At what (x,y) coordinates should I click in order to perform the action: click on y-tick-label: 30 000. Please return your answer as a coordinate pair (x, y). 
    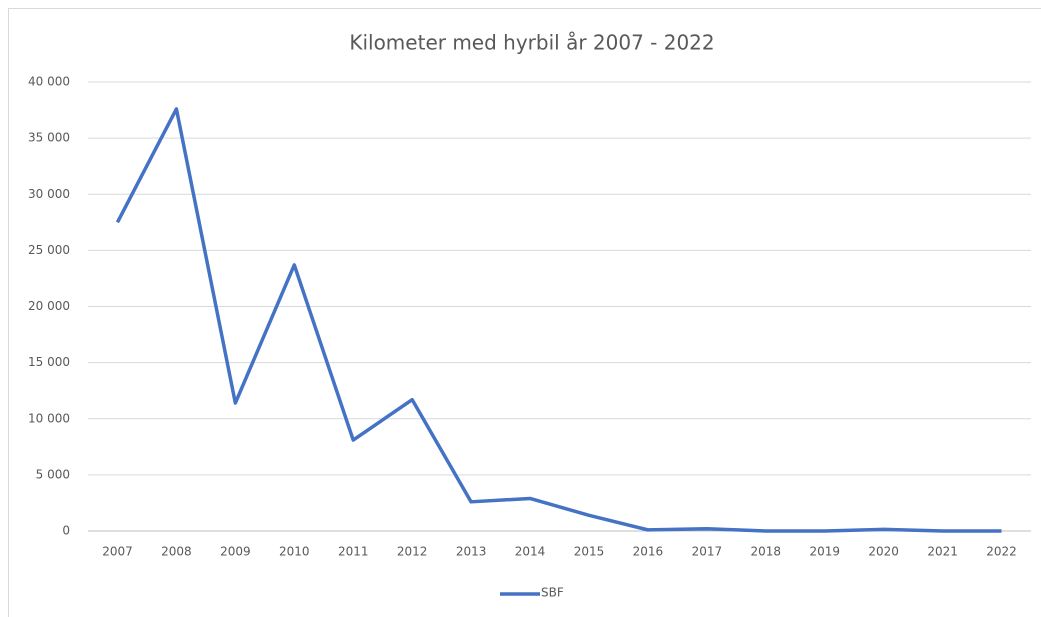
    Looking at the image, I should click on (49, 194).